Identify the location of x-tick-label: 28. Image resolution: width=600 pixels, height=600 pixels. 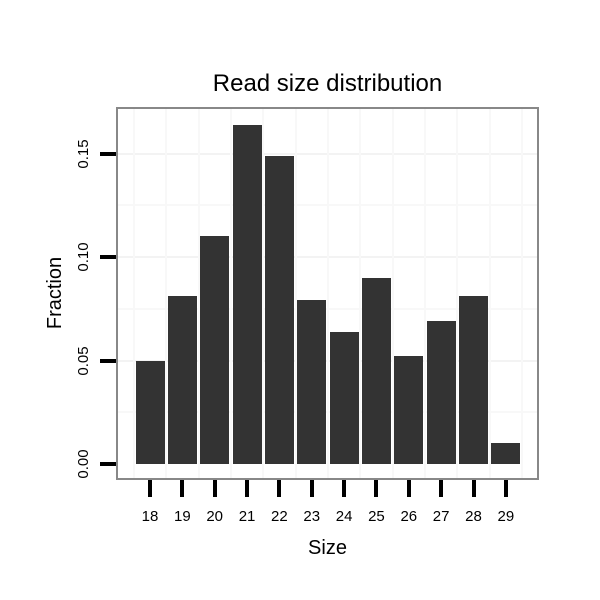
(473, 516).